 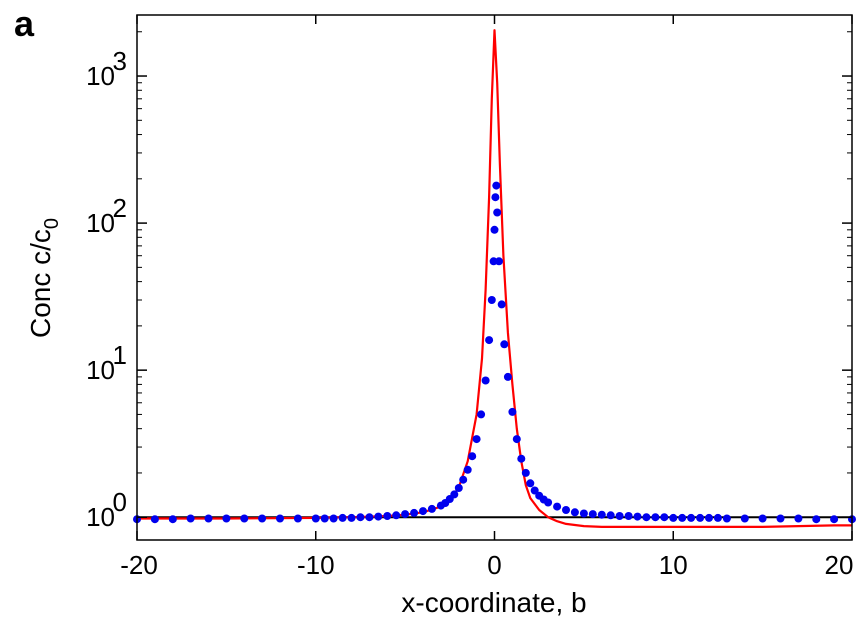 What do you see at coordinates (139, 565) in the screenshot?
I see `x-tick-label: -20` at bounding box center [139, 565].